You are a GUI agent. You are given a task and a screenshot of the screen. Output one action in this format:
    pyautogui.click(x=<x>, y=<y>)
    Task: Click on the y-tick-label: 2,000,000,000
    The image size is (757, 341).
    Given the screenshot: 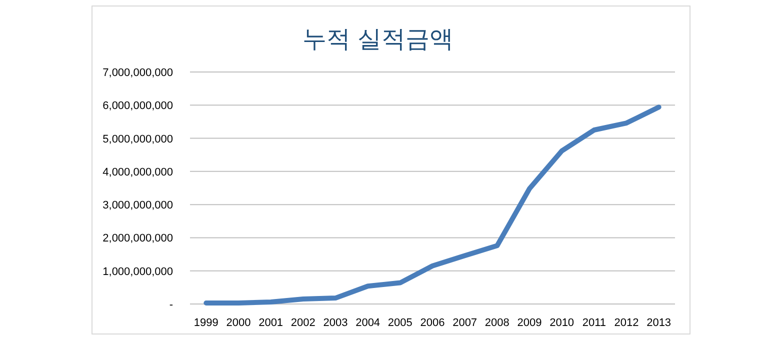 What is the action you would take?
    pyautogui.click(x=137, y=238)
    